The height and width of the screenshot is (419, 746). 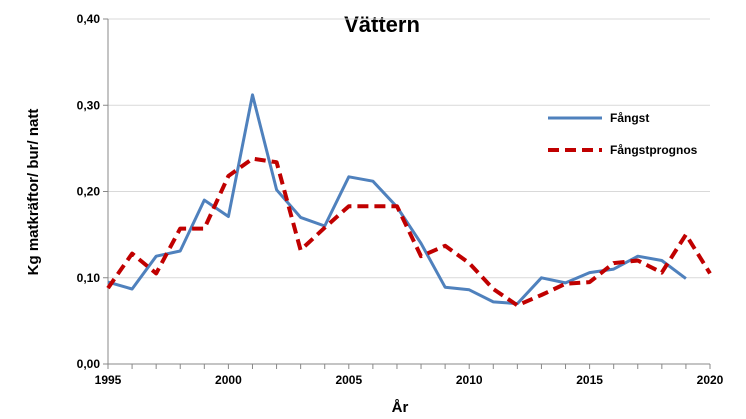 What do you see at coordinates (623, 134) in the screenshot?
I see `legend: Fångst Fångstprognos` at bounding box center [623, 134].